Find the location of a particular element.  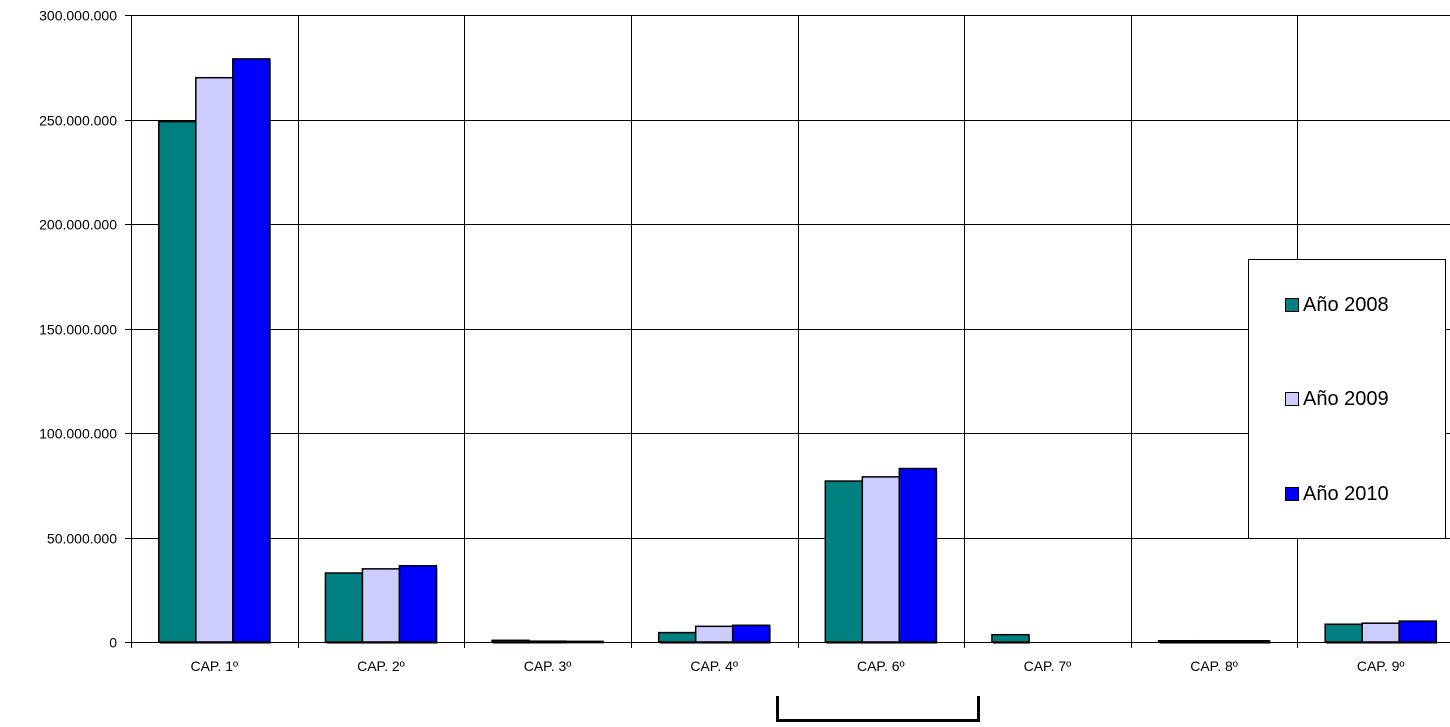

legend-swatch-2009 is located at coordinates (1292, 399).